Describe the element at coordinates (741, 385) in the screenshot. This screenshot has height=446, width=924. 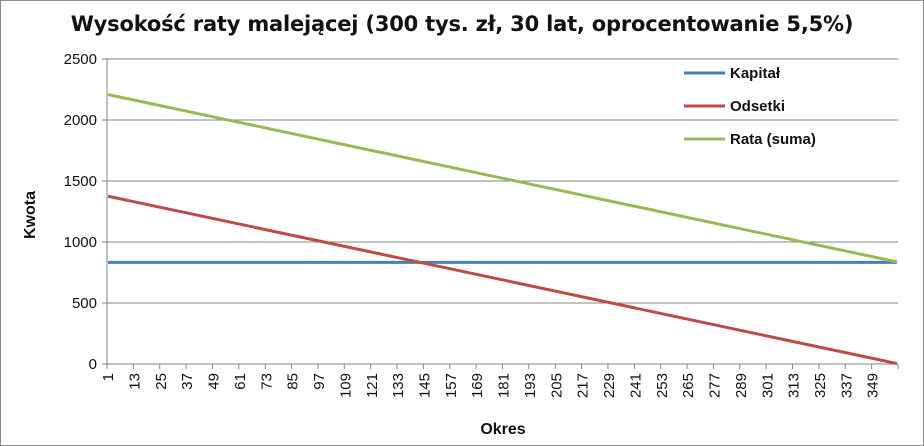
I see `x-tick-label: 289` at that location.